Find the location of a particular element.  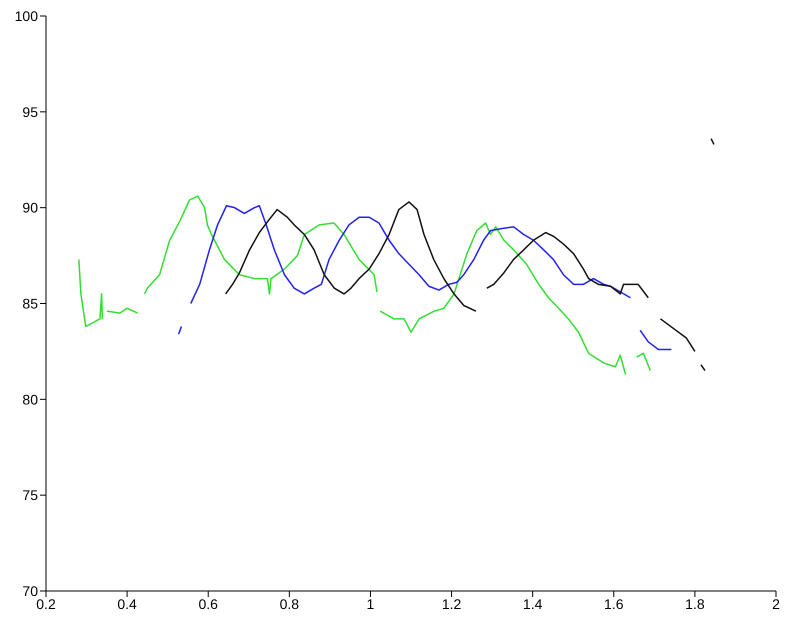

x-tick-label: 0.2 is located at coordinates (46, 604).